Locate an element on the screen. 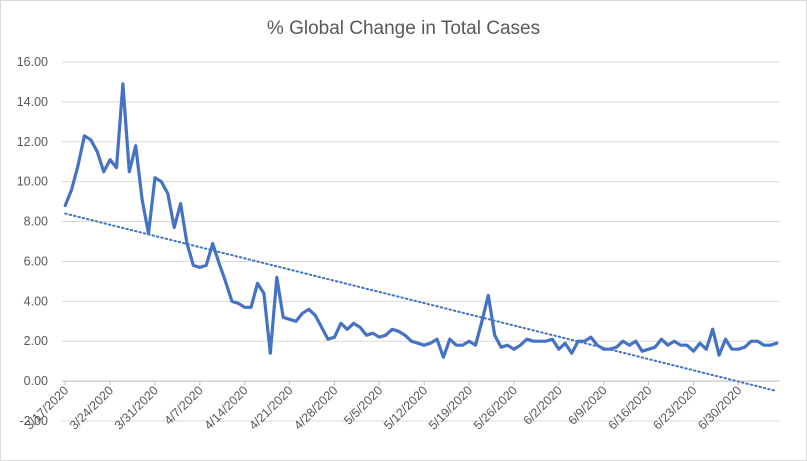 Image resolution: width=807 pixels, height=461 pixels. y-tick-label: 14.00 is located at coordinates (32, 102).